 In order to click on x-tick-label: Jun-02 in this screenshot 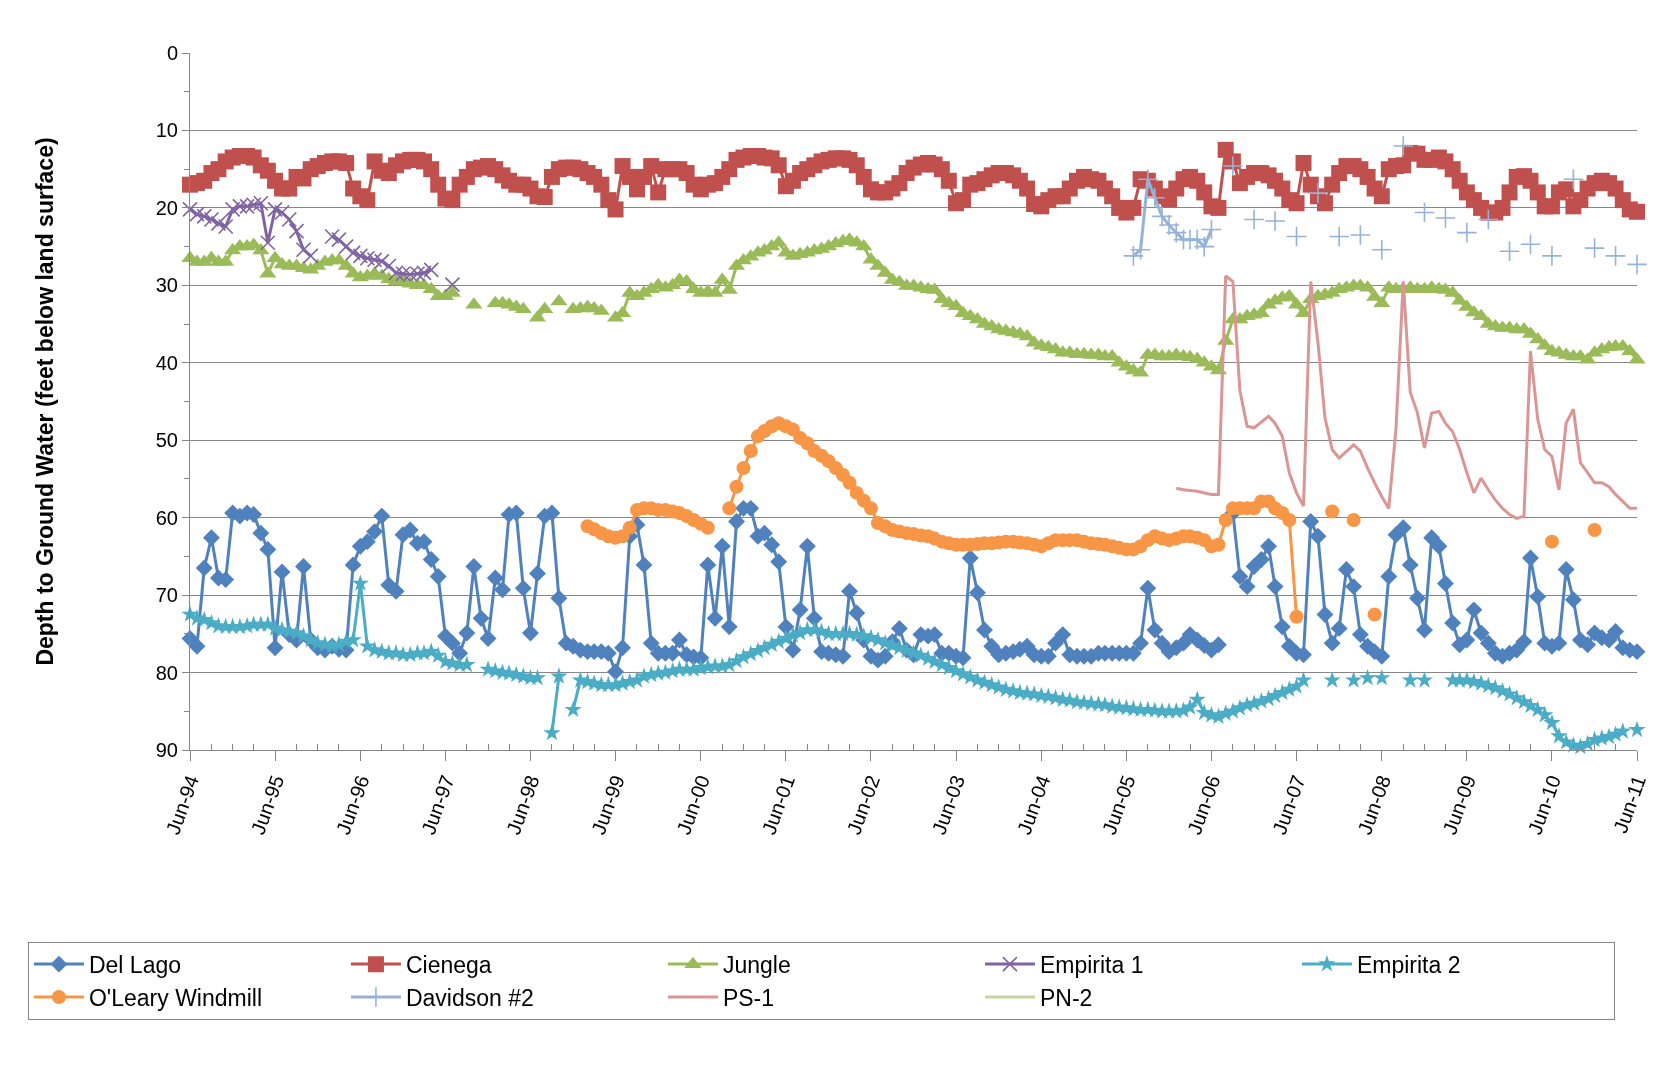, I will do `click(863, 805)`.